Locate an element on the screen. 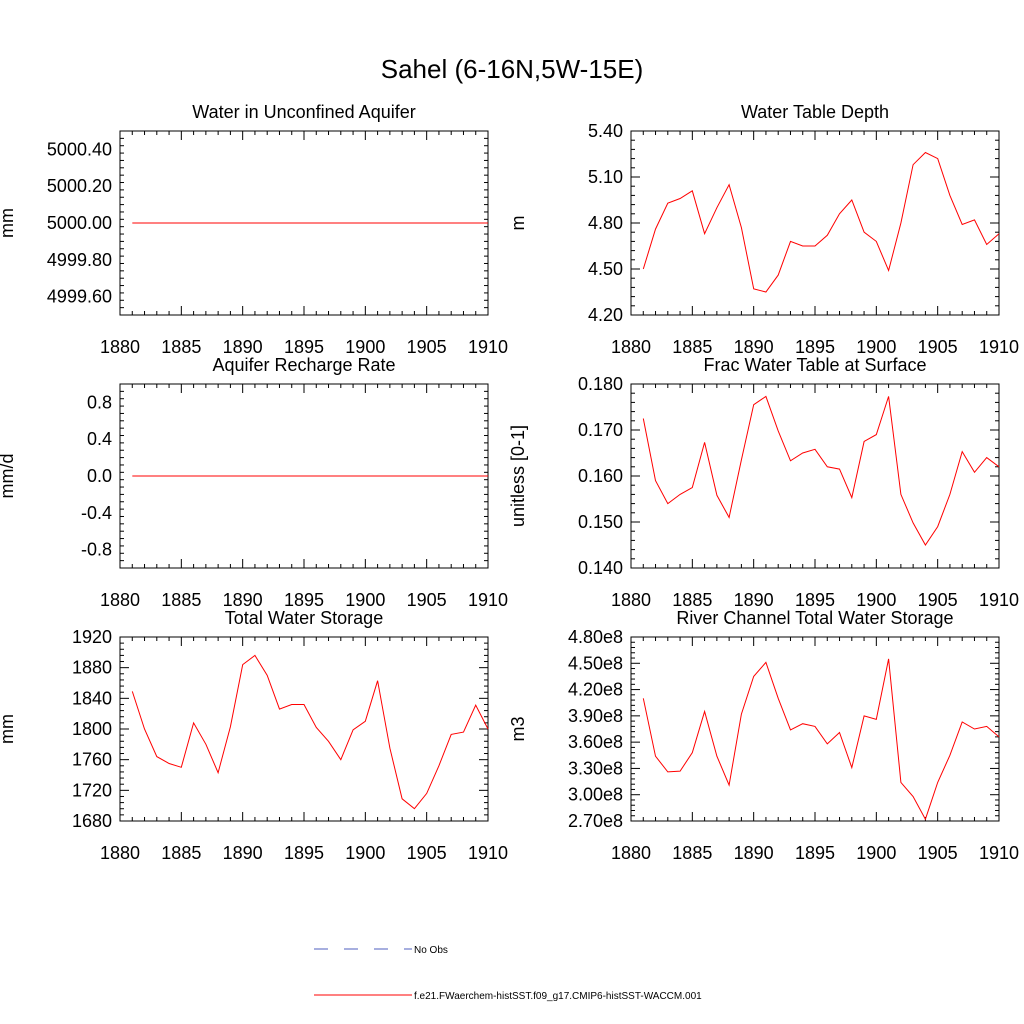 The height and width of the screenshot is (1024, 1024). y-axis-label: m is located at coordinates (518, 223).